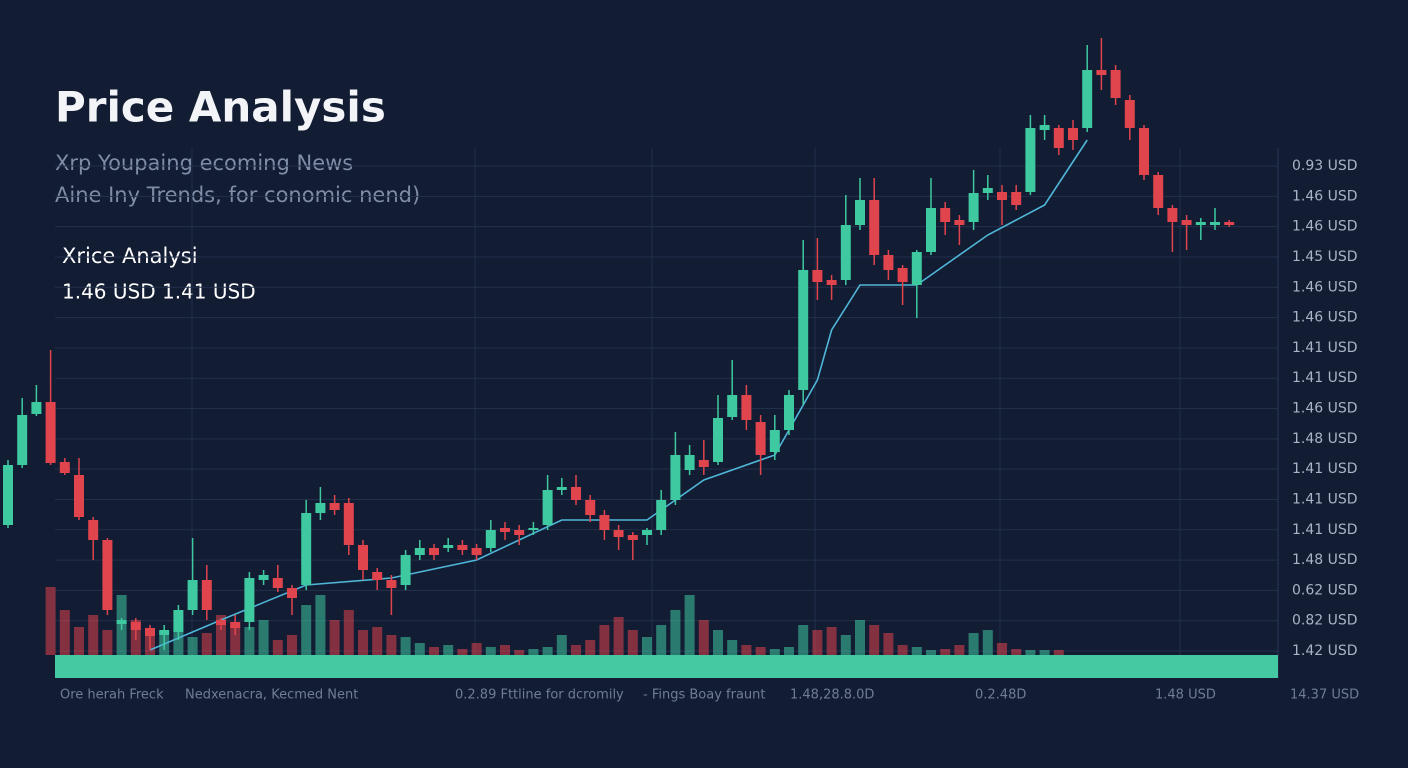 This screenshot has height=768, width=1408. I want to click on price-label: 0.82 USD, so click(1325, 621).